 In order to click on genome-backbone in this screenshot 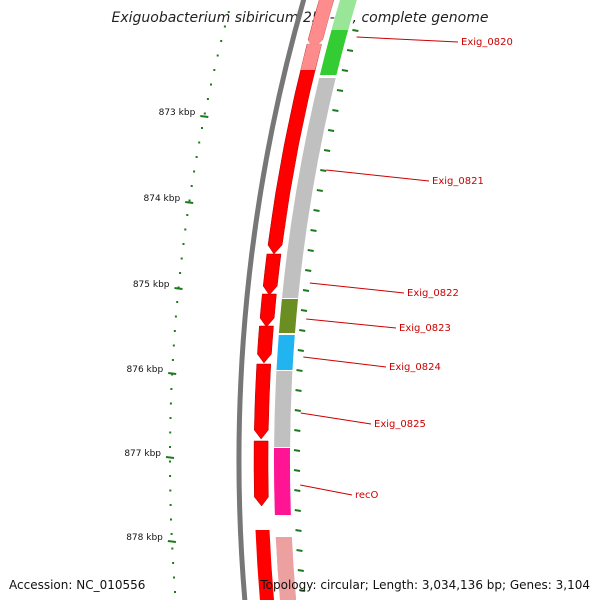, I will do `click(271, 300)`.